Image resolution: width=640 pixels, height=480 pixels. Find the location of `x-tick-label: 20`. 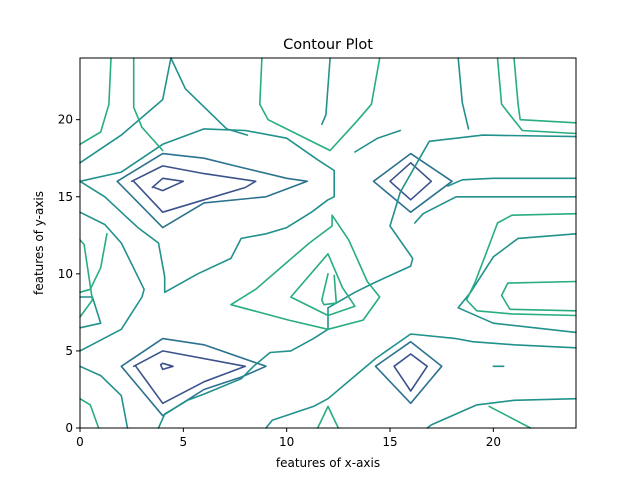

x-tick-label: 20 is located at coordinates (493, 442).